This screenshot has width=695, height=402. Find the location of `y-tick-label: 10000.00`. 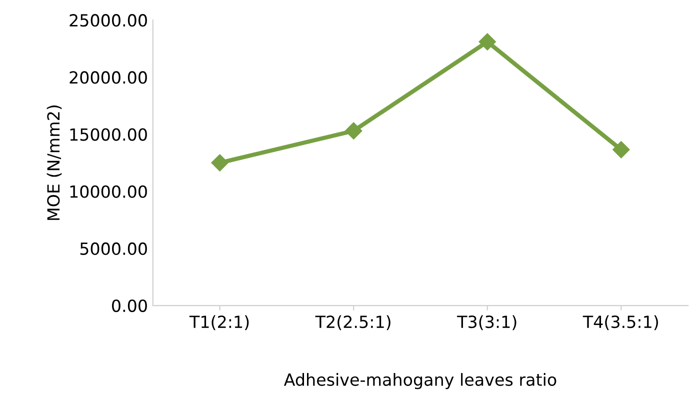

y-tick-label: 10000.00 is located at coordinates (108, 191).